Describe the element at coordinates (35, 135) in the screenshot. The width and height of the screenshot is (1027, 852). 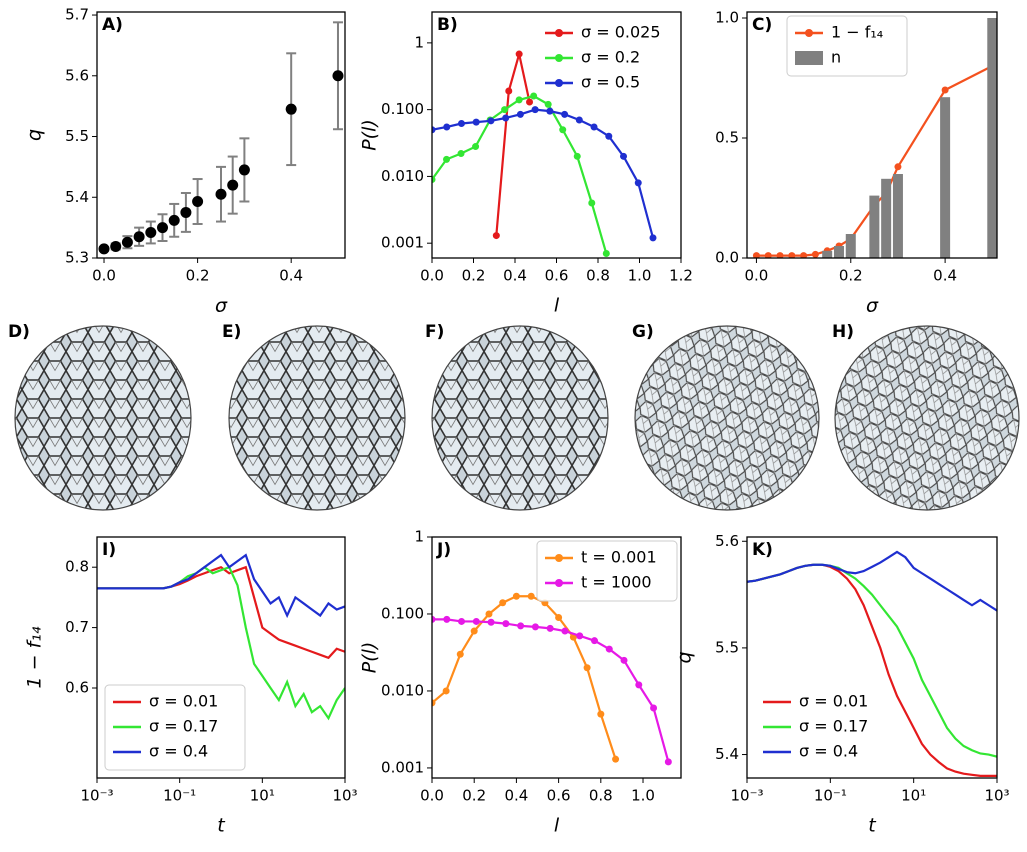
I see `y-axis-label: q` at that location.